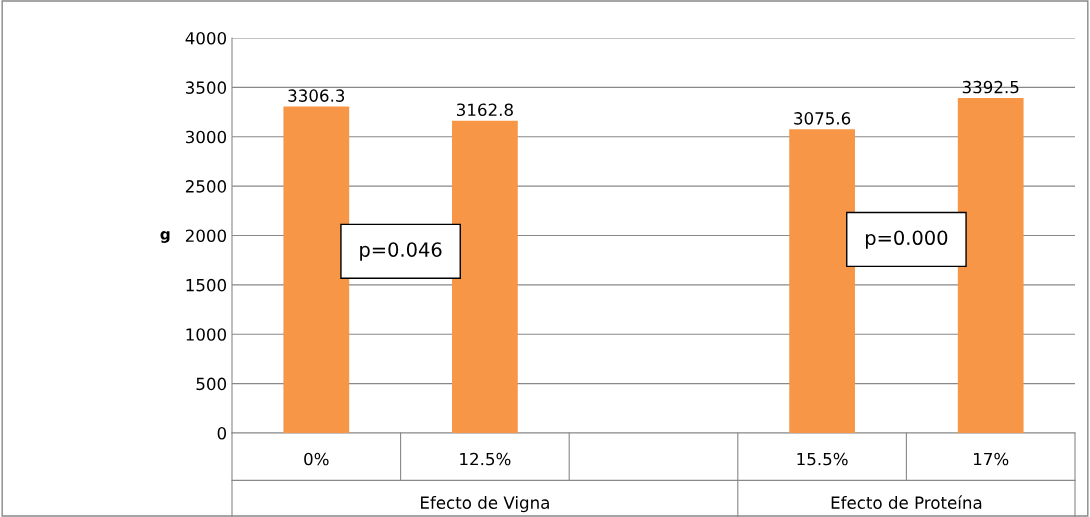  I want to click on annotation: p=0.046, so click(401, 251).